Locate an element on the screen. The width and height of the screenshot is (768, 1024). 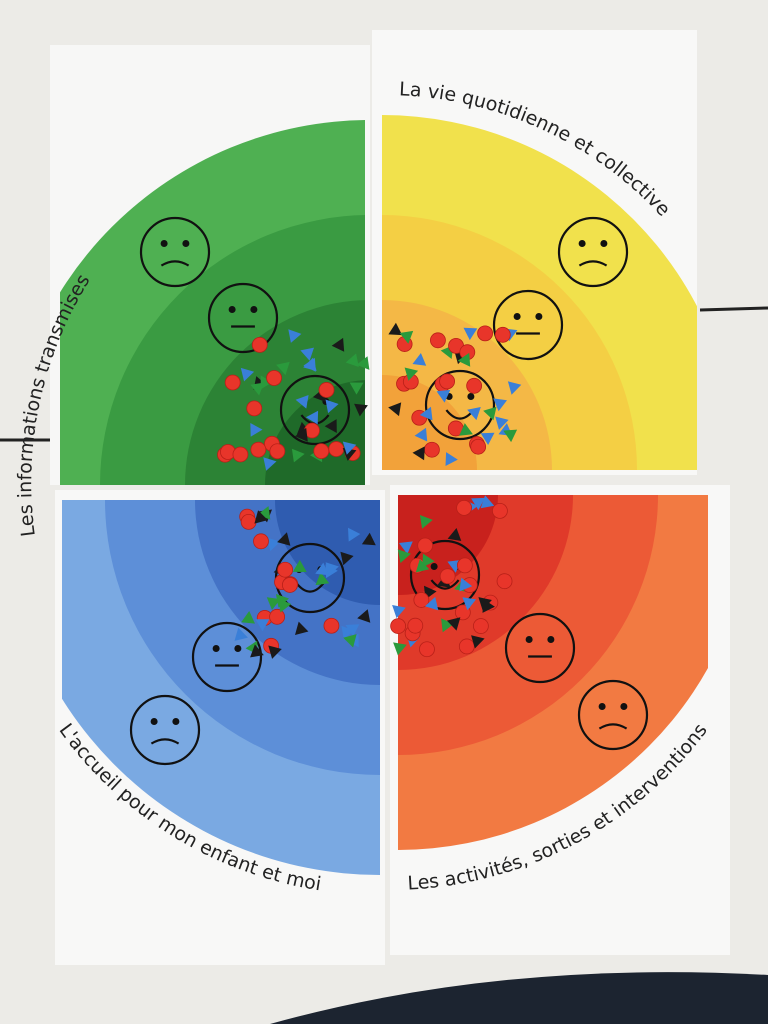
table-edge is located at coordinates (733, 309).